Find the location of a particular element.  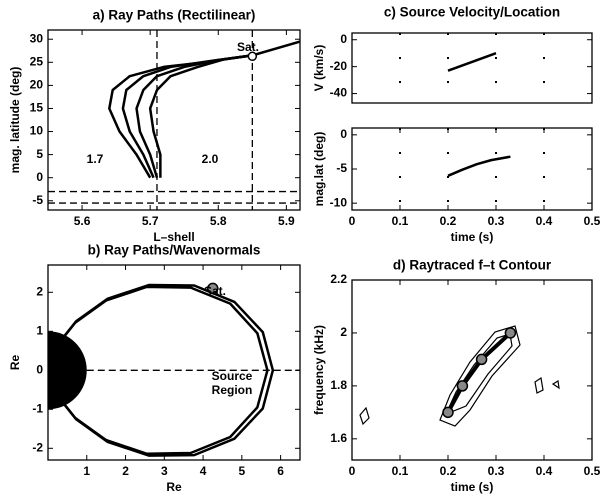

x-tick-label: 2 is located at coordinates (125, 471).